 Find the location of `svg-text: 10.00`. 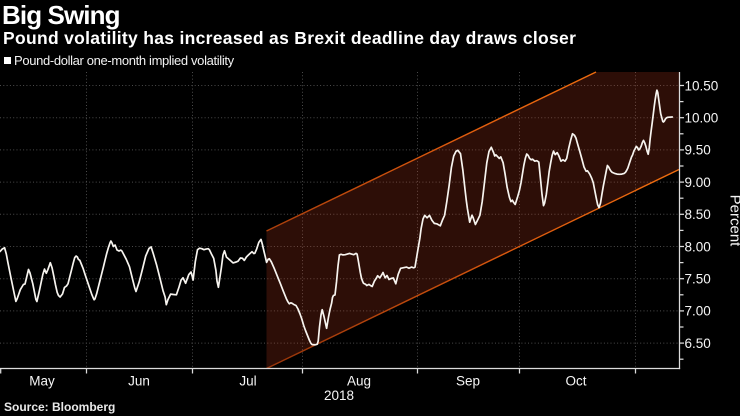

svg-text: 10.00 is located at coordinates (702, 118).